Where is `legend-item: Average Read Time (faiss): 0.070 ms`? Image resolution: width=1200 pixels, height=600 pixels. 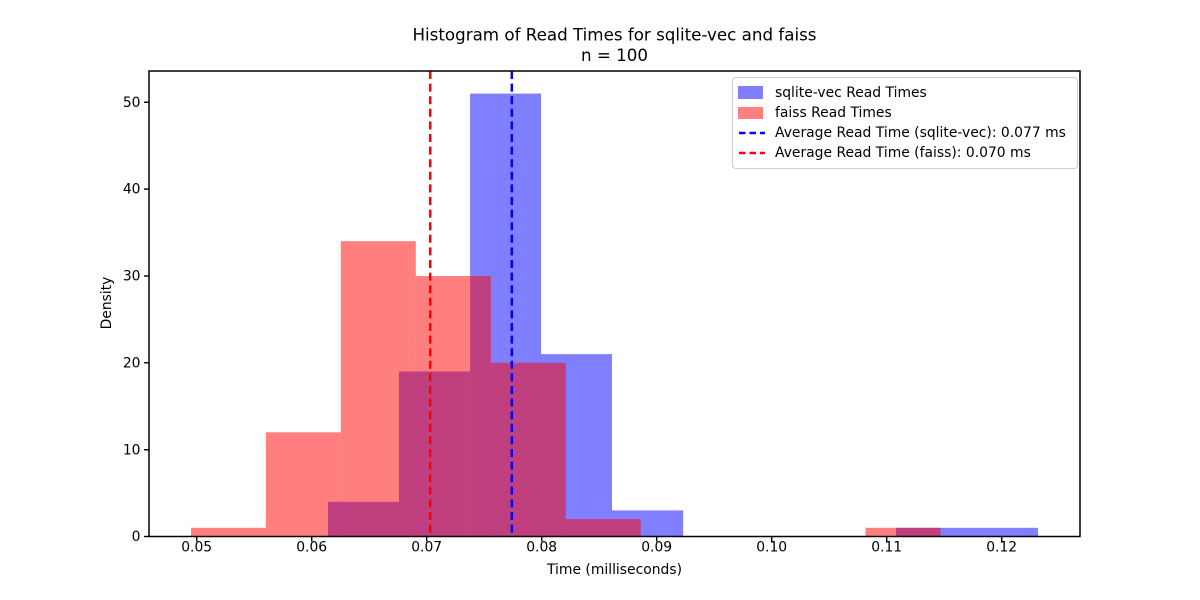
legend-item: Average Read Time (faiss): 0.070 ms is located at coordinates (905, 153).